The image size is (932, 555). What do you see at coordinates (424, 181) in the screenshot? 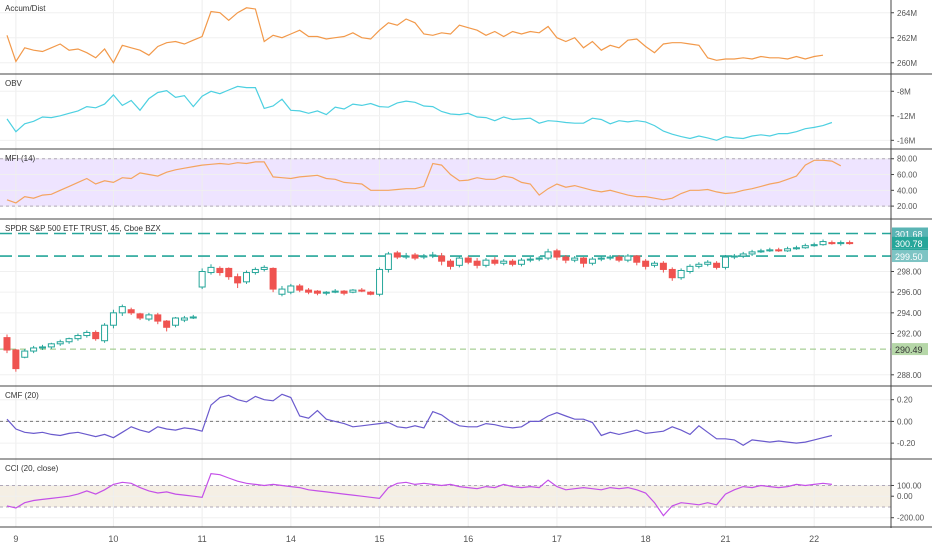
I see `mfi-series-line` at bounding box center [424, 181].